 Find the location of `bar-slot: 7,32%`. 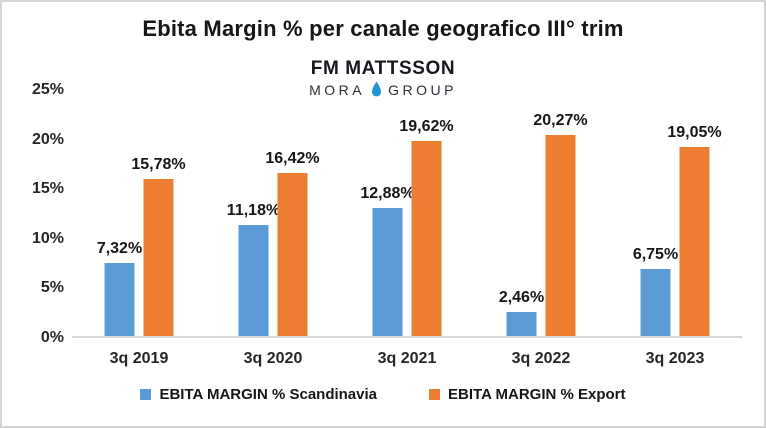

bar-slot: 7,32% is located at coordinates (119, 213).